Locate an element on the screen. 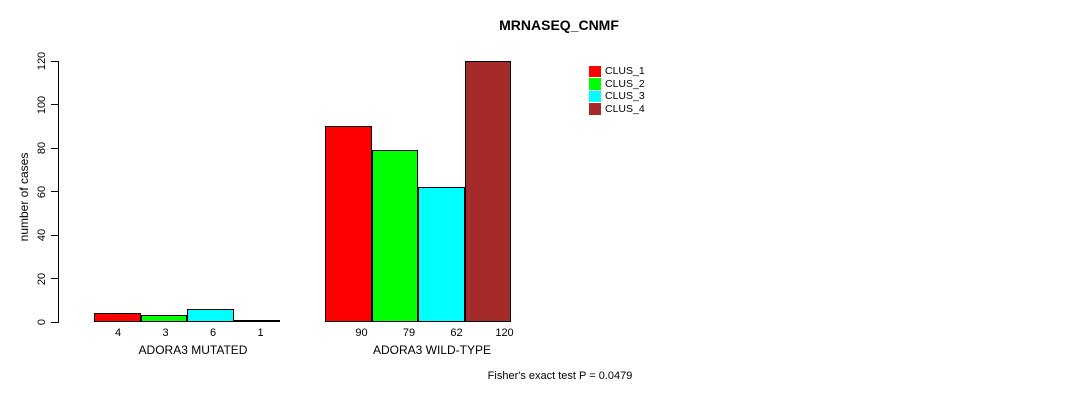 Image resolution: width=1090 pixels, height=400 pixels. bar-value-label: 79 is located at coordinates (409, 333).